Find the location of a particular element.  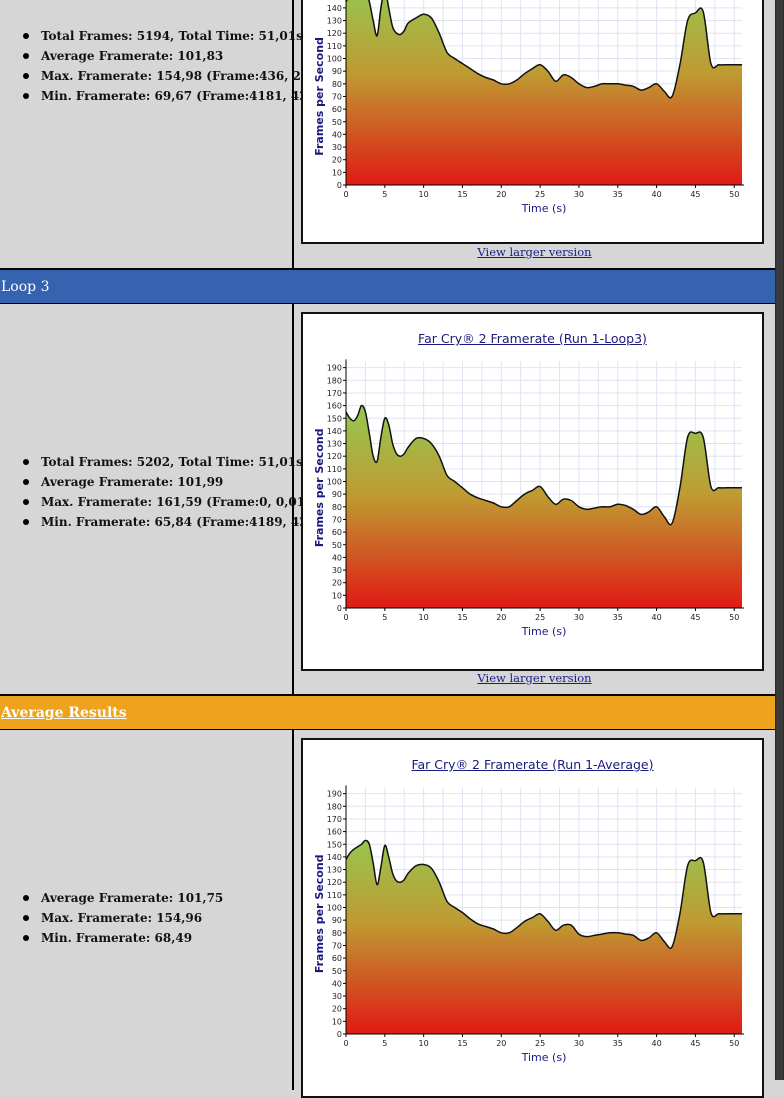

average-framerate: Average Framerate: 101,75 is located at coordinates (122, 898).